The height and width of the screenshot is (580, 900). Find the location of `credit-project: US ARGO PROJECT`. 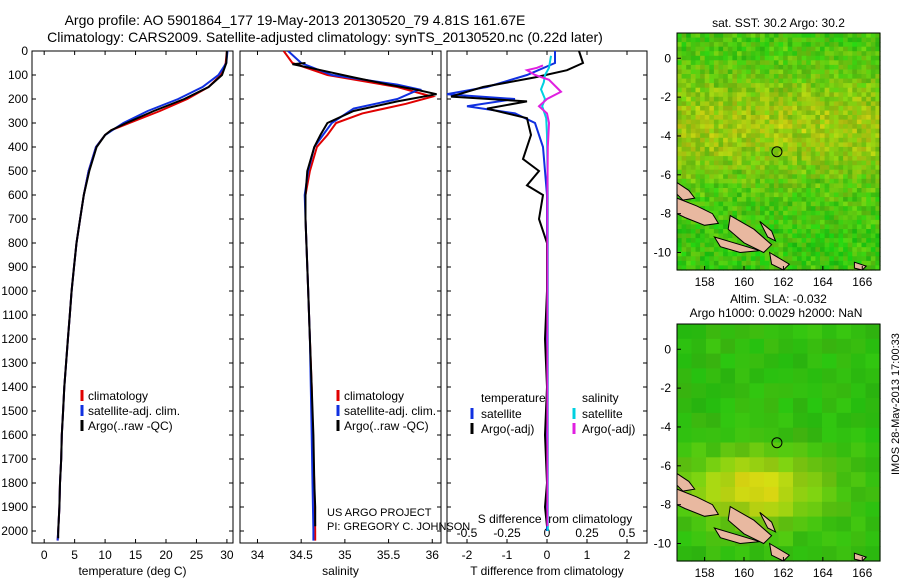

credit-project: US ARGO PROJECT is located at coordinates (379, 513).